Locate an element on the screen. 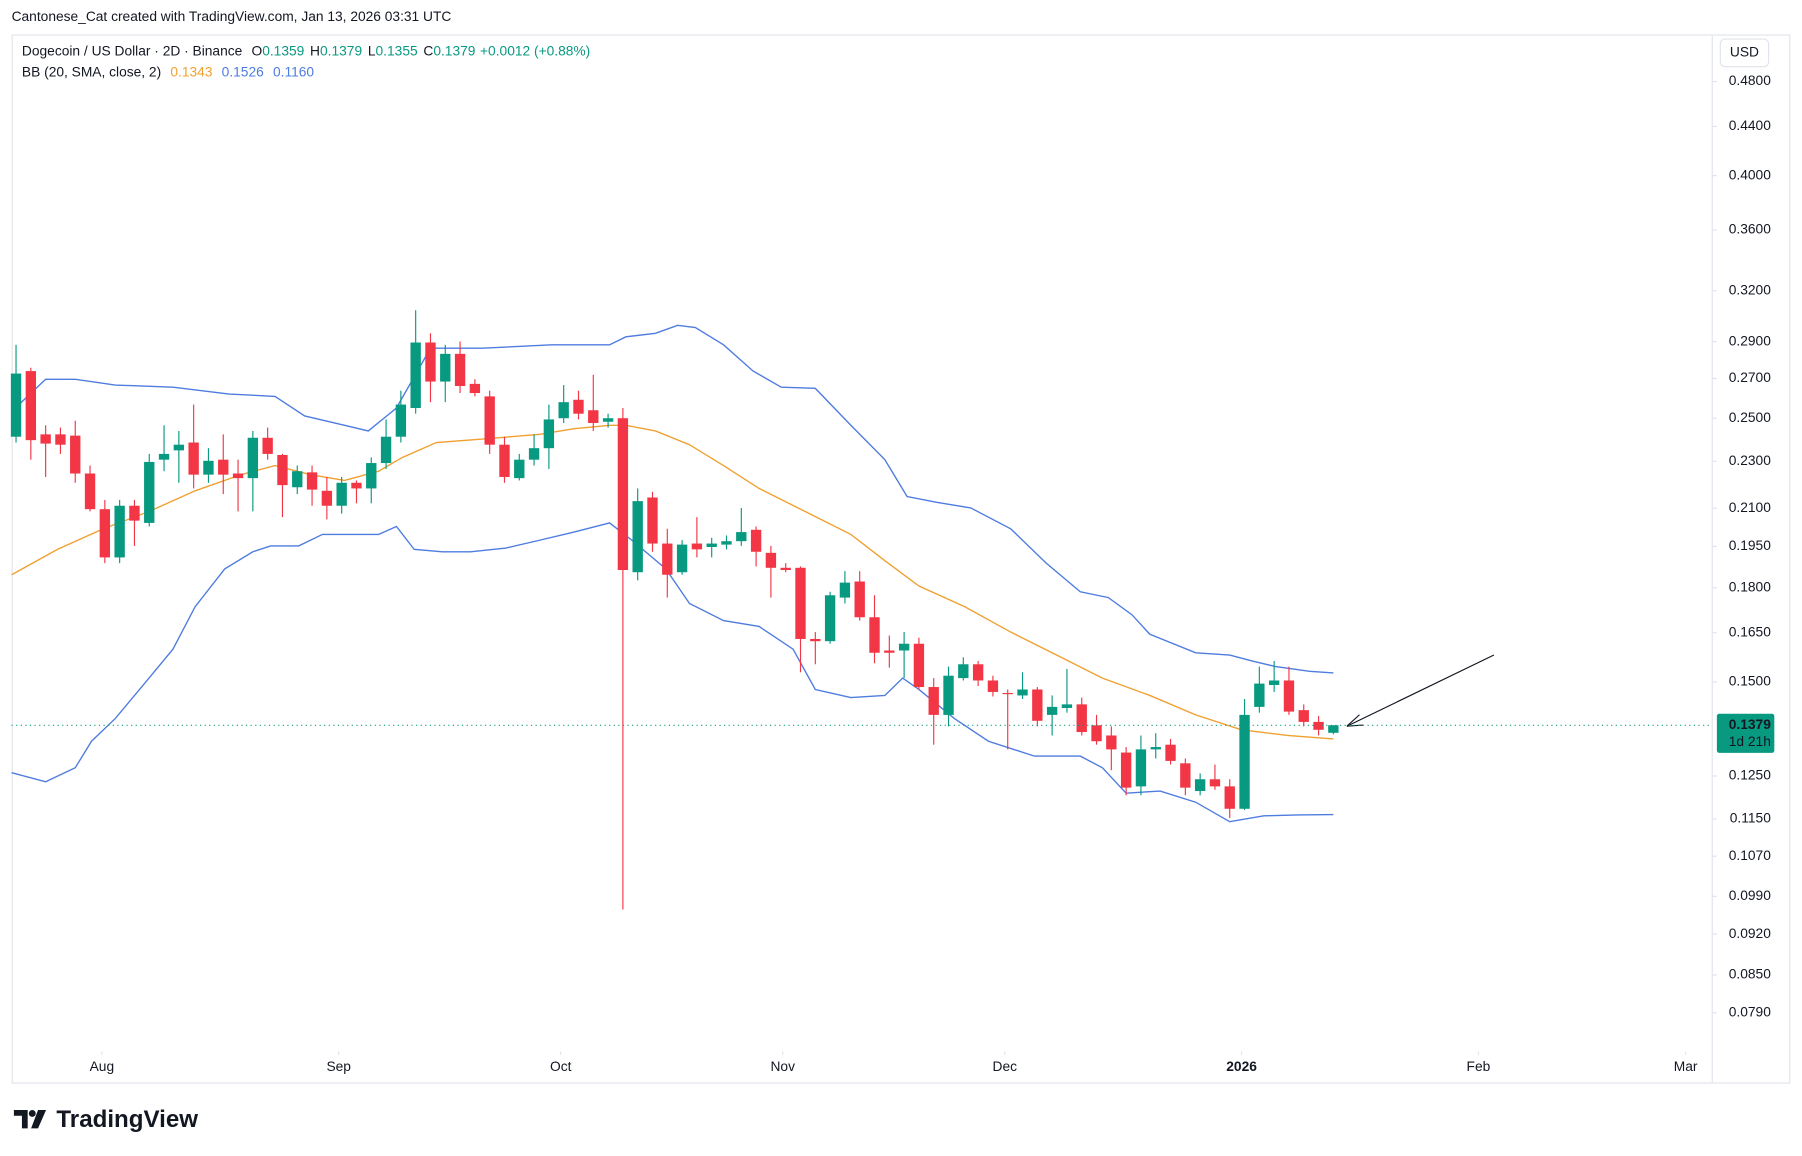 The height and width of the screenshot is (1156, 1802). ohlc-label: O is located at coordinates (256, 50).